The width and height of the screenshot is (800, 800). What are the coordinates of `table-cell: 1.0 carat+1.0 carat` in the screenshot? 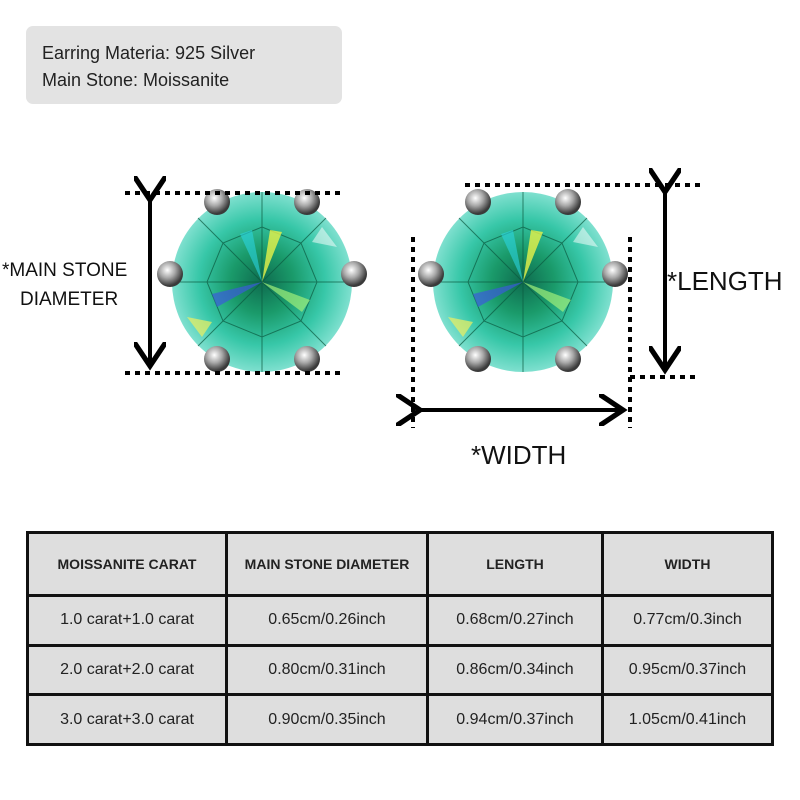 It's located at (127, 620).